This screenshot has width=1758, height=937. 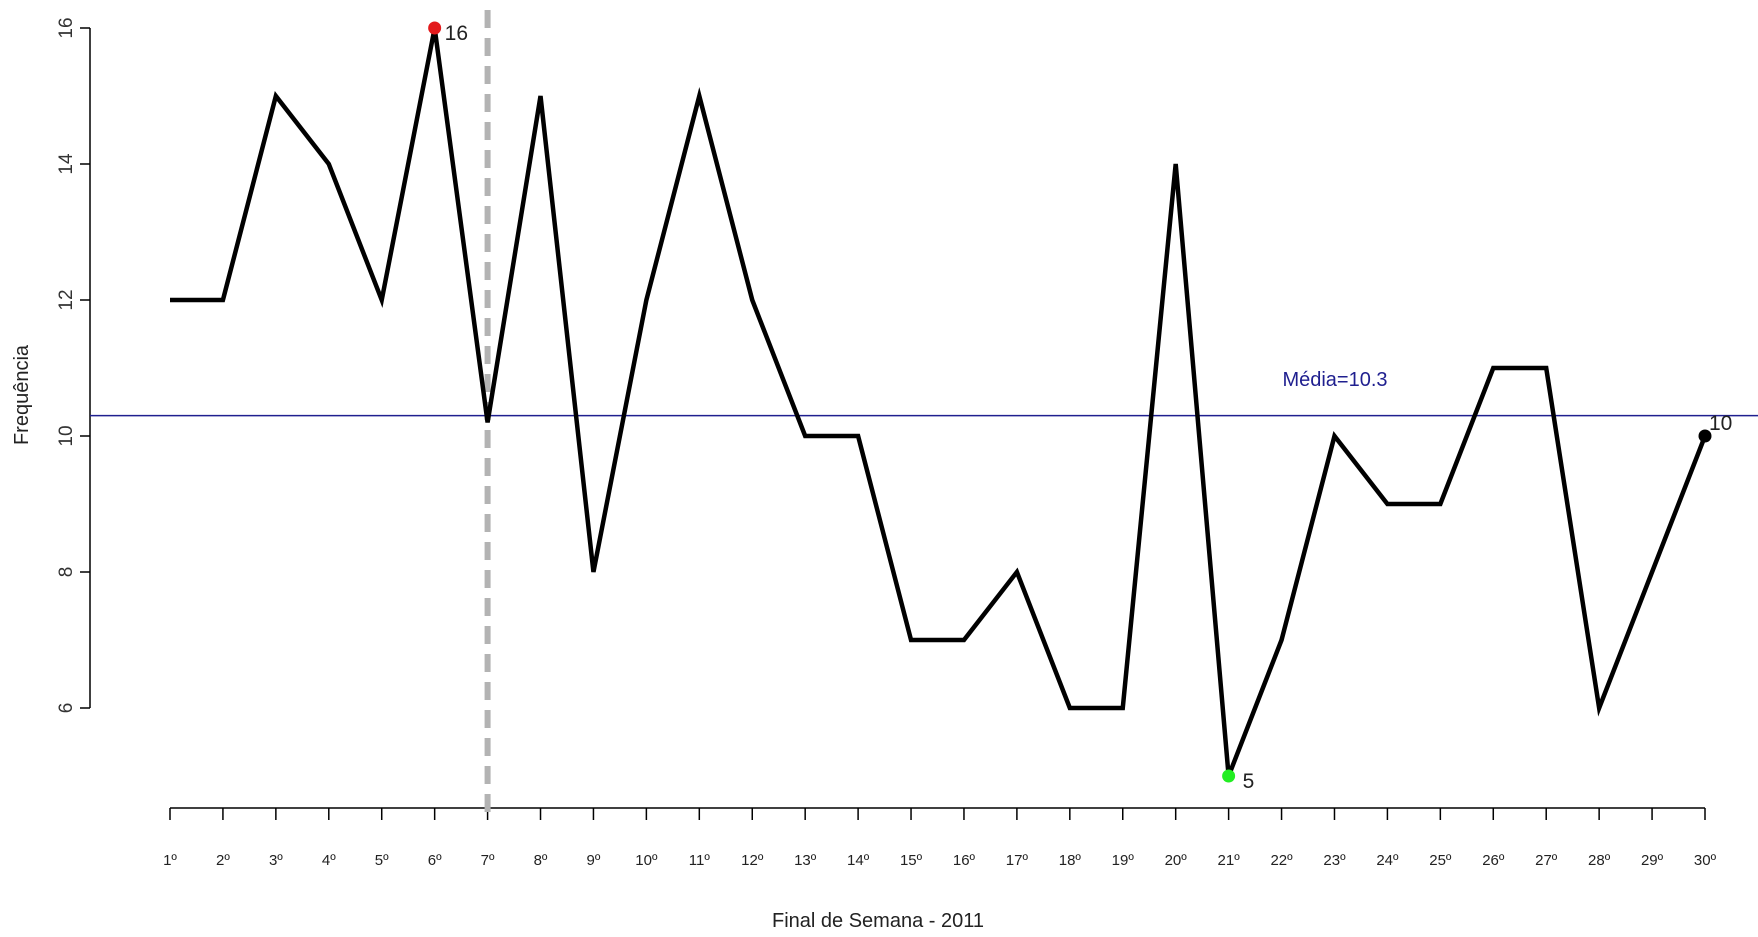 I want to click on x-tick-label: 21º, so click(x=1229, y=860).